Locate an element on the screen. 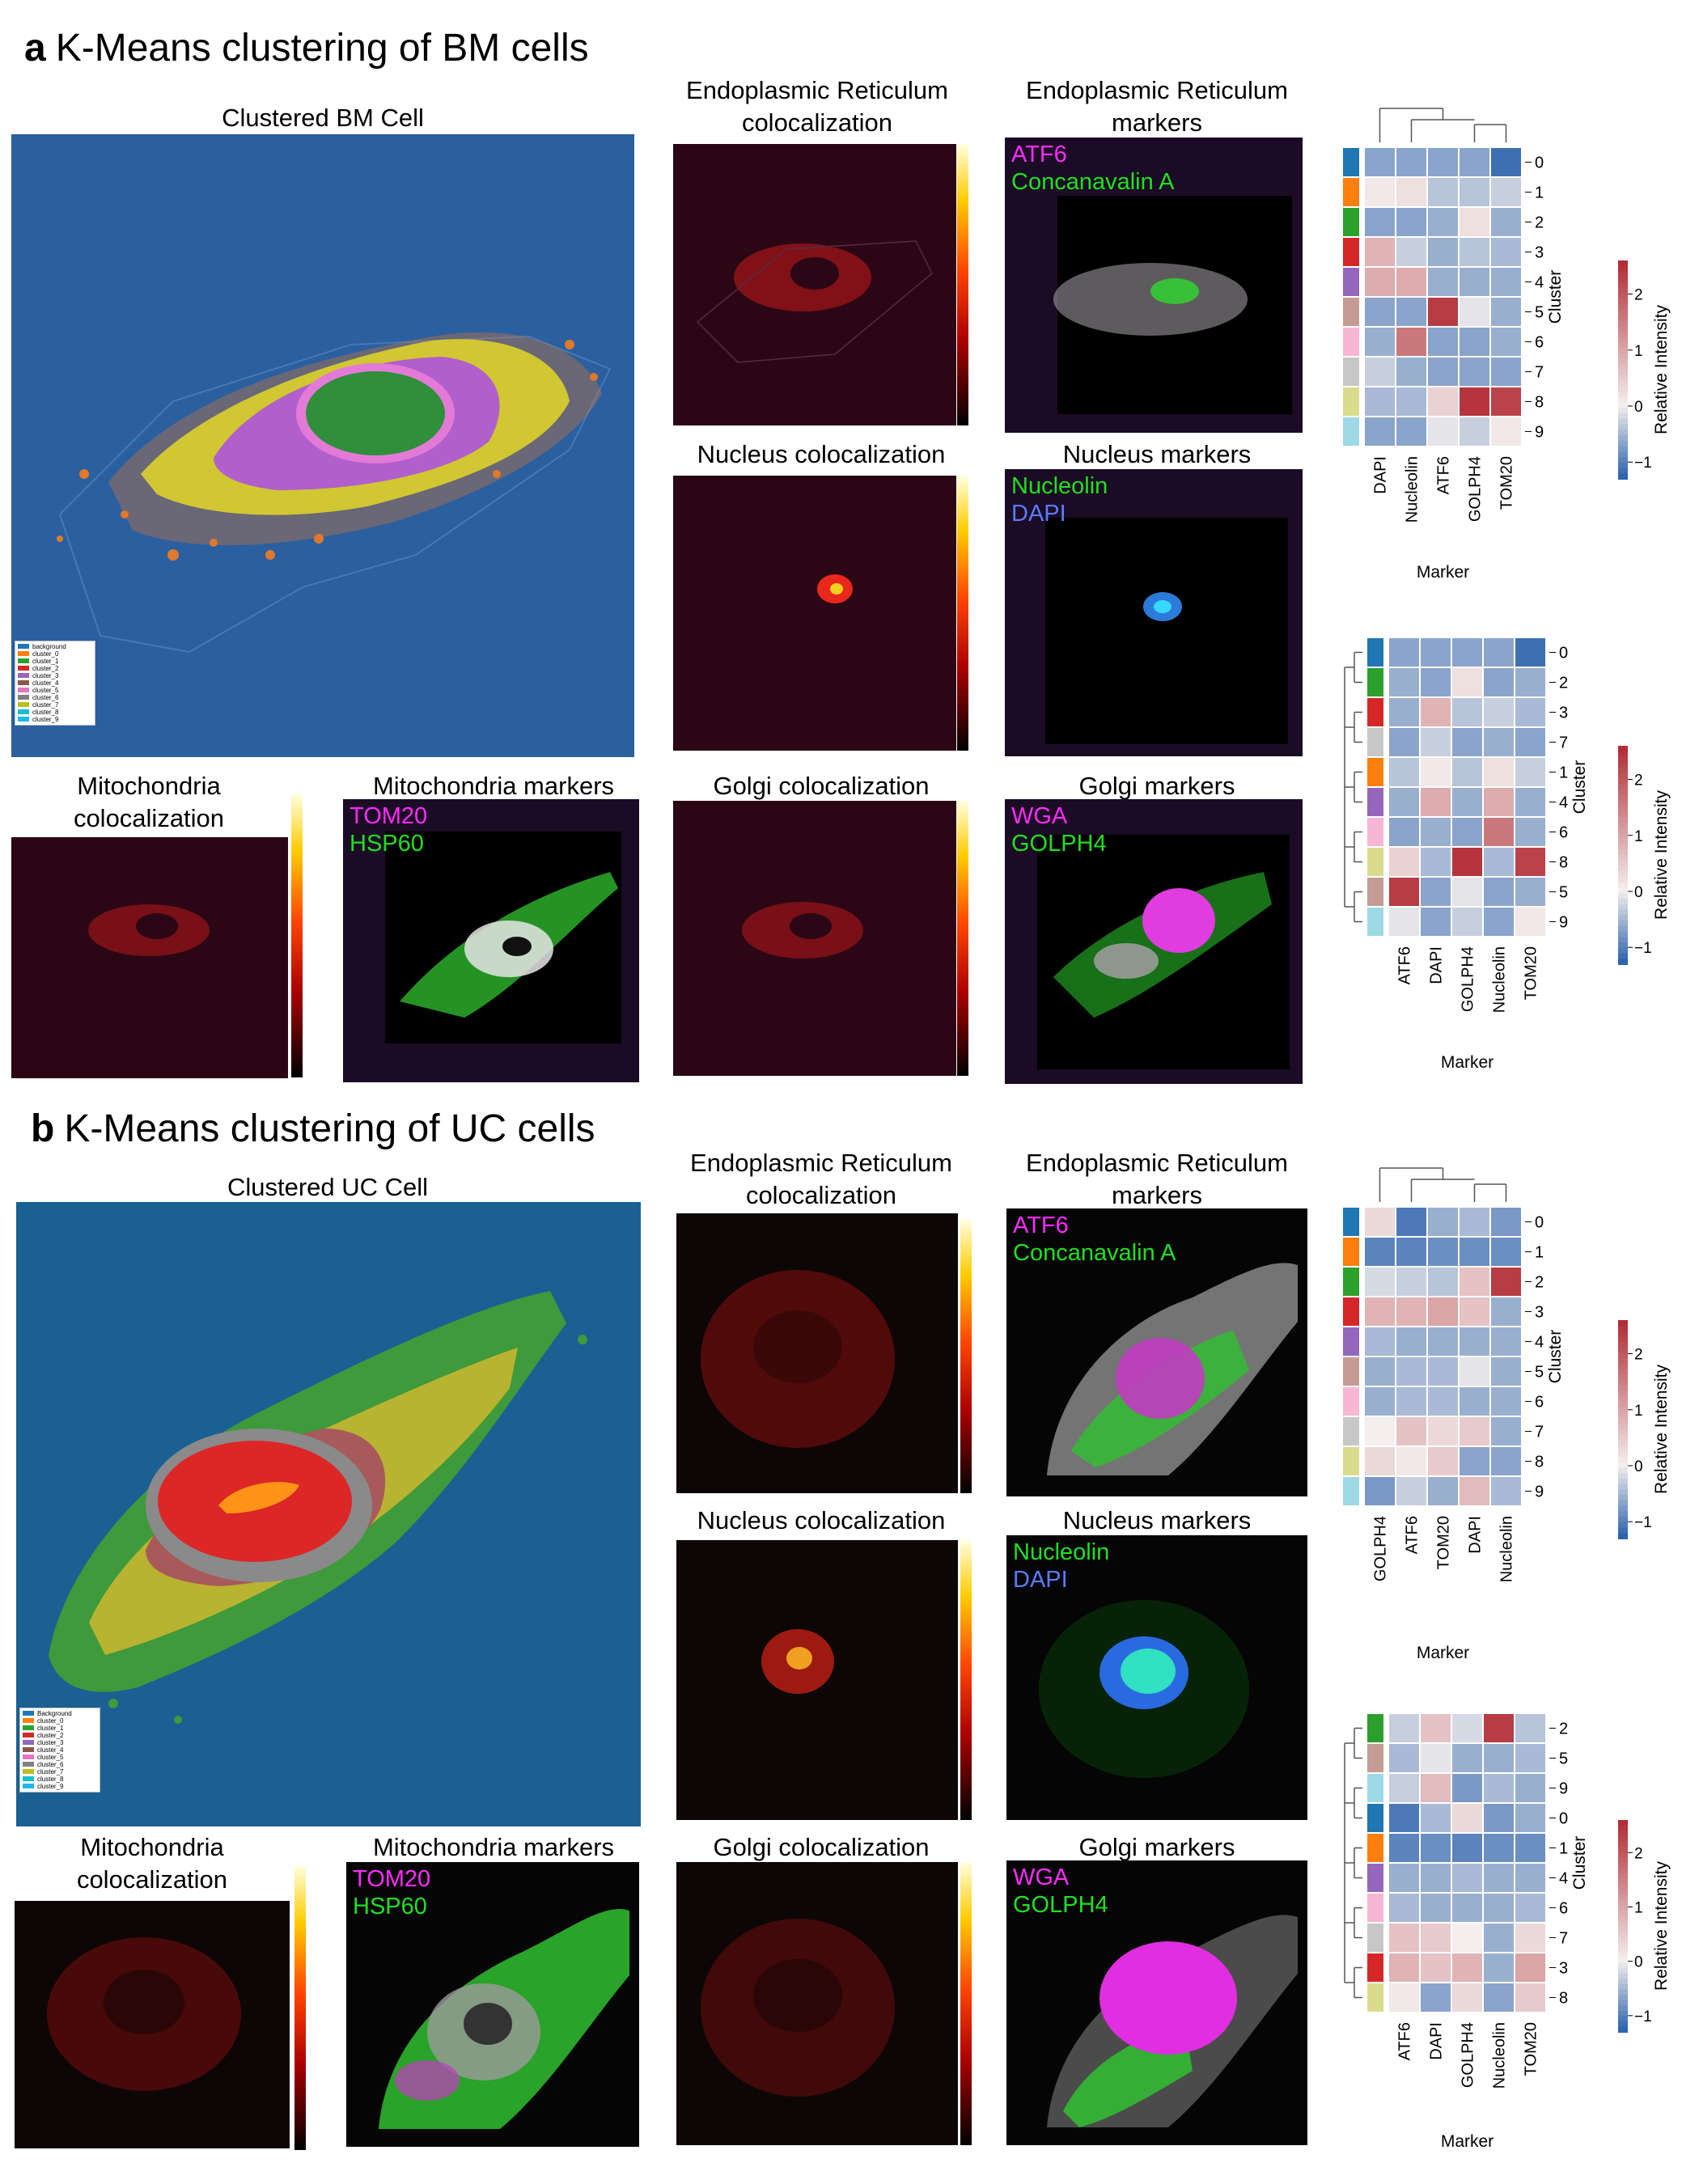 This screenshot has height=2184, width=1699. a-mito-marker-2: HSP60 is located at coordinates (387, 844).